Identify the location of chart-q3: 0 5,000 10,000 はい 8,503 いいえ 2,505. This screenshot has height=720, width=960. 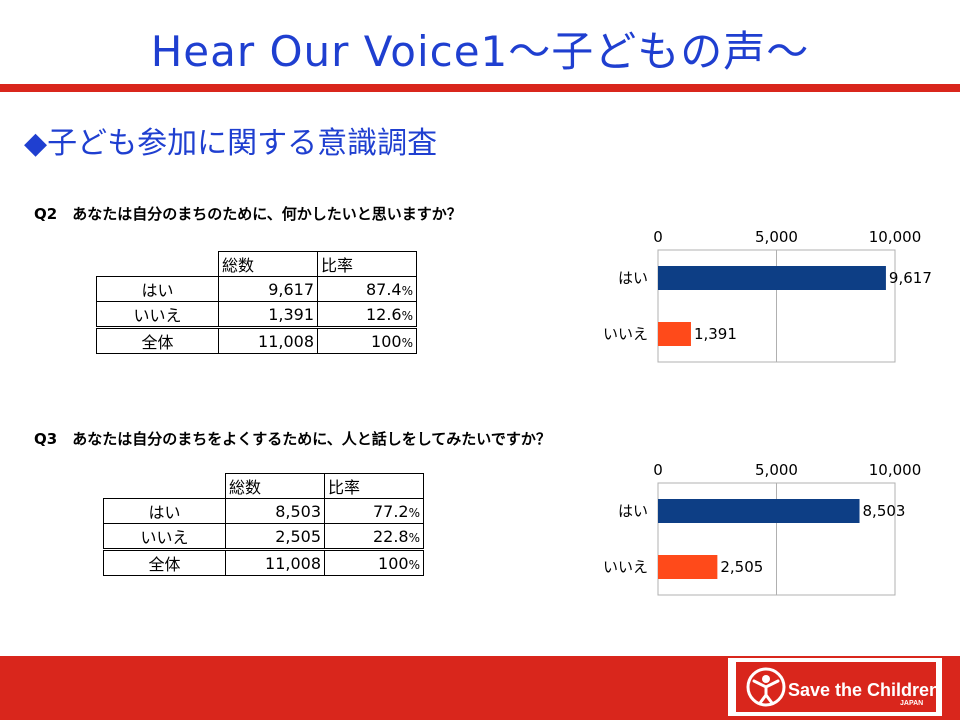
(762, 528).